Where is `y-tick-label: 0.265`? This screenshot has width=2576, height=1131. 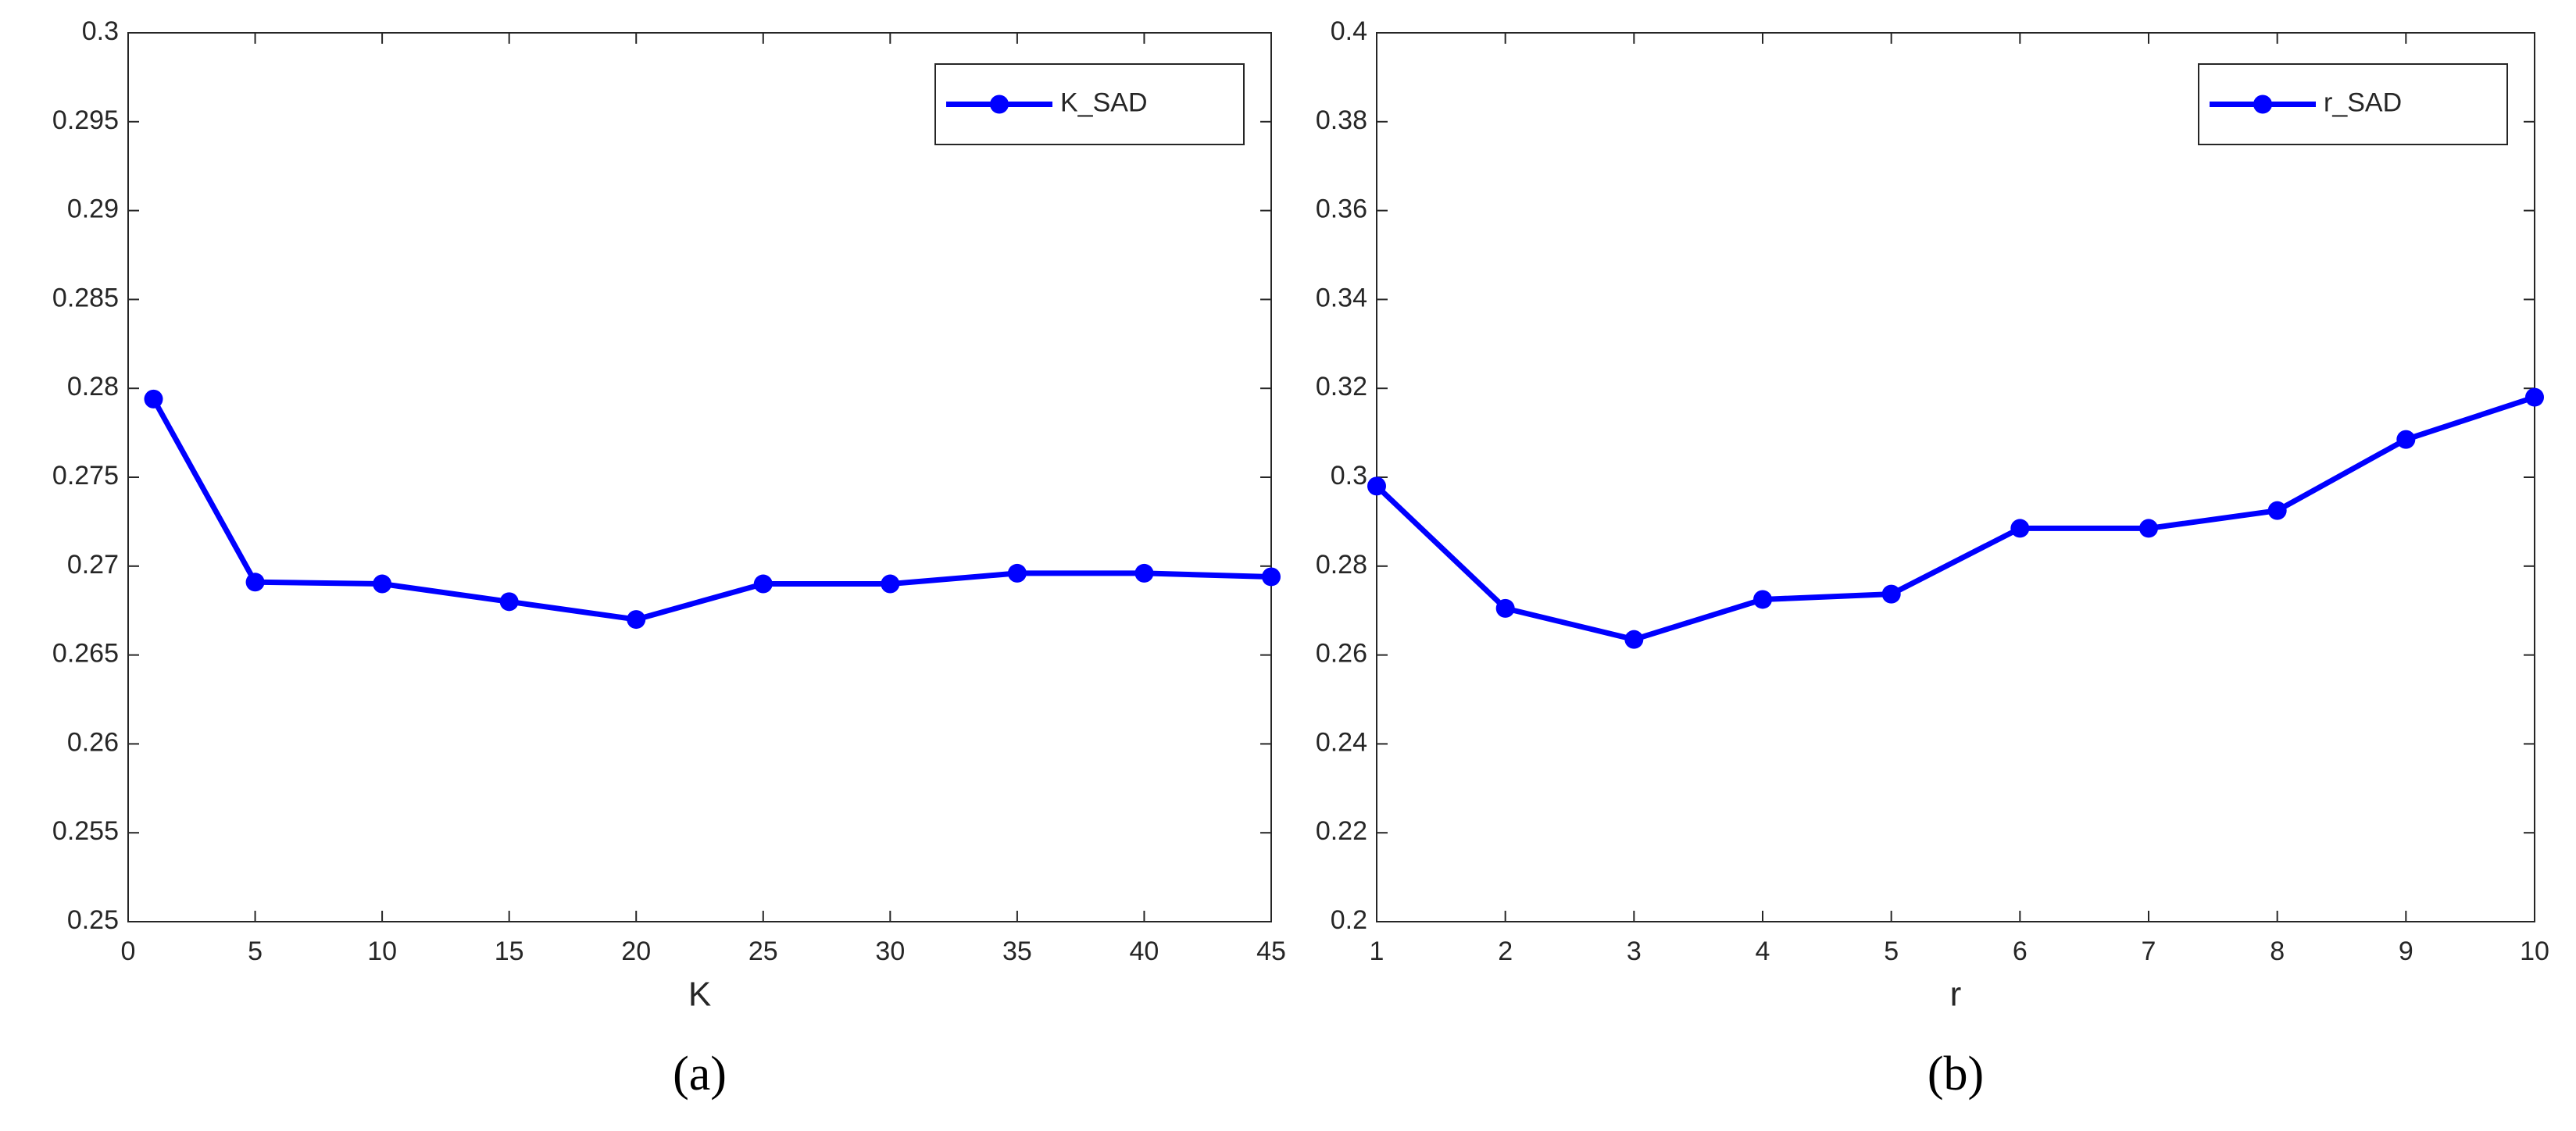 y-tick-label: 0.265 is located at coordinates (86, 654).